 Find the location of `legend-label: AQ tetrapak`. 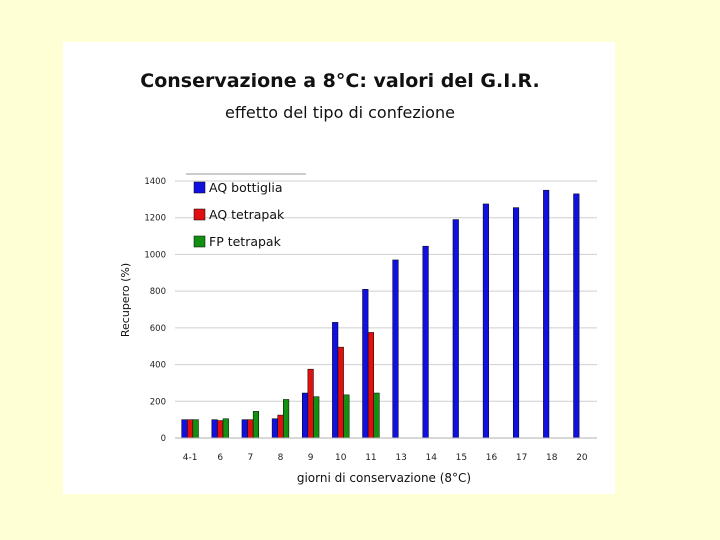

legend-label: AQ tetrapak is located at coordinates (247, 214).